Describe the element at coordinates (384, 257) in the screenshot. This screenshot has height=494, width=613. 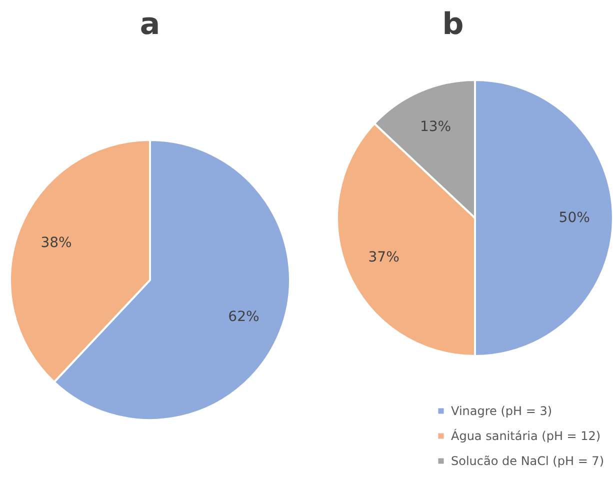
I see `data-label: 37%` at that location.